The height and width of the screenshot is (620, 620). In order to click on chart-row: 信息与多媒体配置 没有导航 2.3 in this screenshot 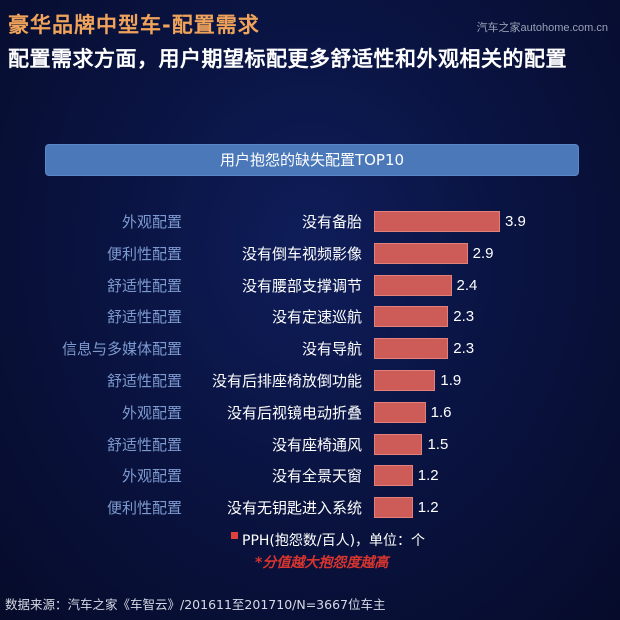, I will do `click(310, 349)`.